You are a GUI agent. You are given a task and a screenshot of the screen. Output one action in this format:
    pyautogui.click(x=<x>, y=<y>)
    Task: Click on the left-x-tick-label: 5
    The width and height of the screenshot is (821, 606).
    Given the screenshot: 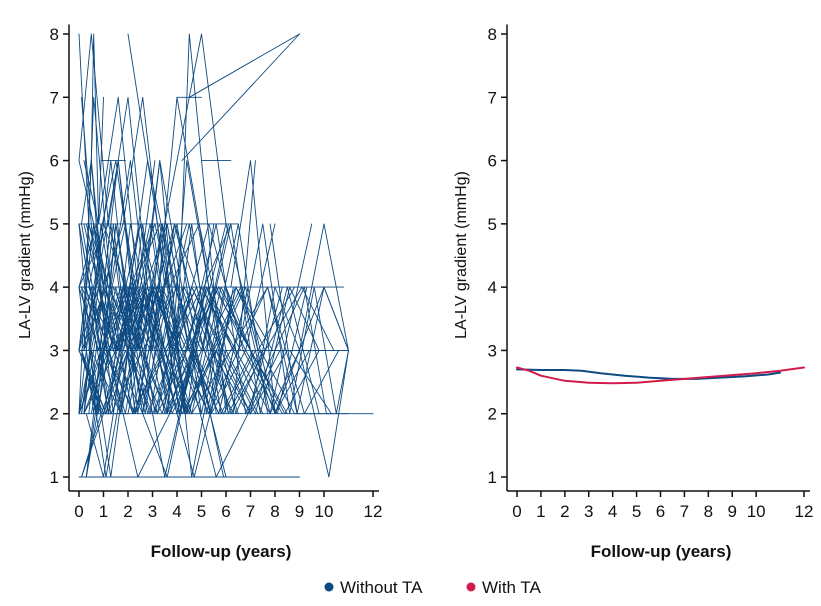 What is the action you would take?
    pyautogui.click(x=201, y=511)
    